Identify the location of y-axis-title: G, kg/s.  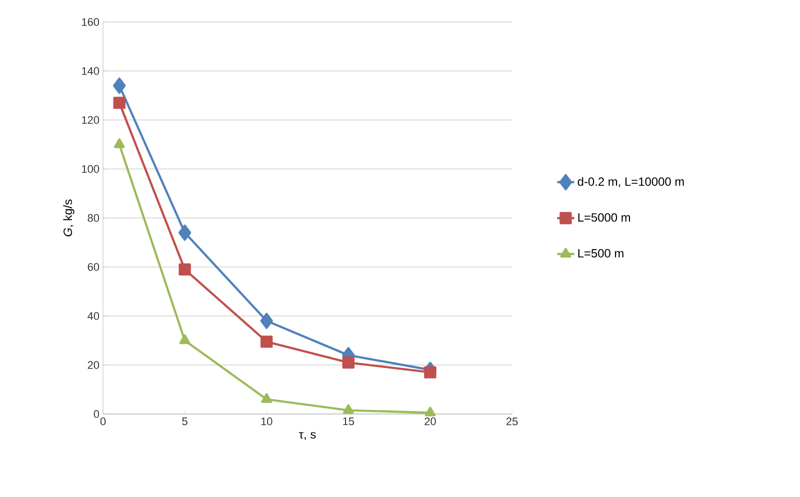
(68, 217).